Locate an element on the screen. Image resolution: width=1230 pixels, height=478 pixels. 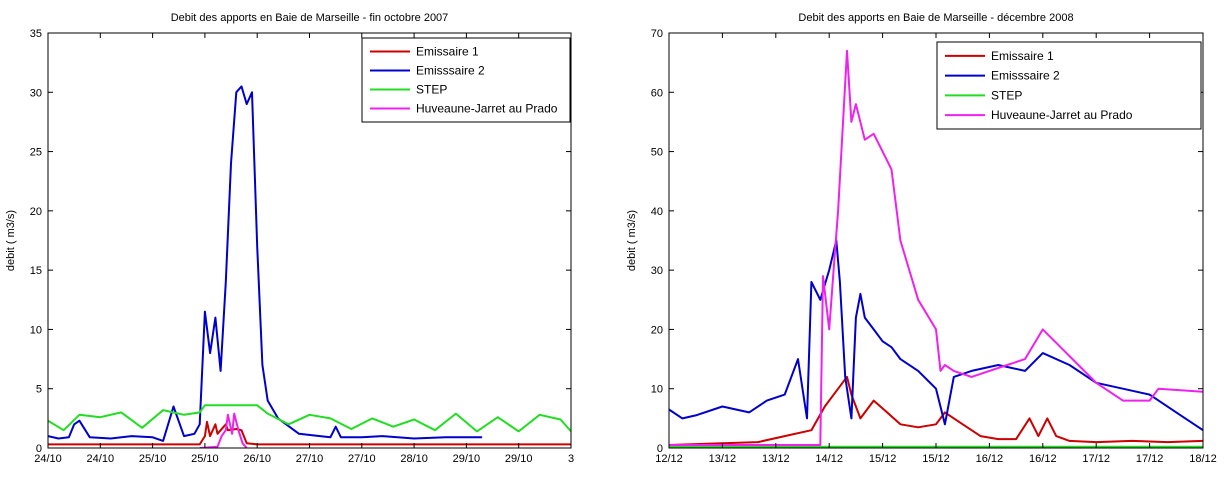
y-tick-label: 35 is located at coordinates (36, 34).